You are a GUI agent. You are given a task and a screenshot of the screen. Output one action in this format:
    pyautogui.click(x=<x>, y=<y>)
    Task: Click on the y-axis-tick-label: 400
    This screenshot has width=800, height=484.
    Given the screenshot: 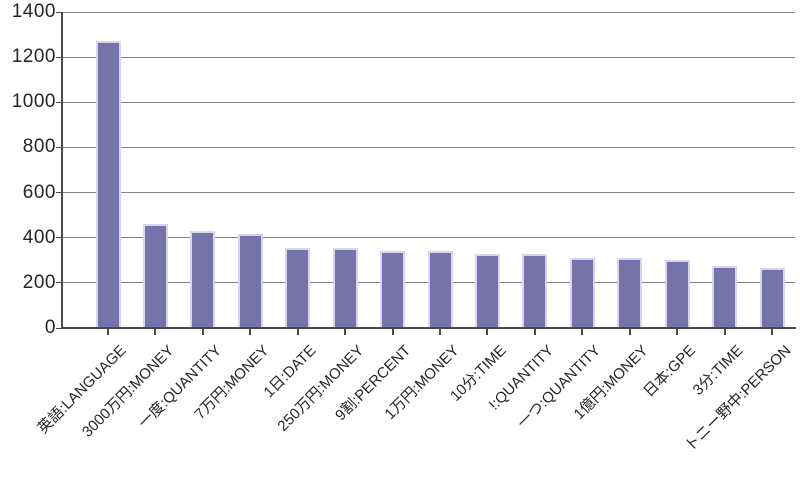 What is the action you would take?
    pyautogui.click(x=39, y=237)
    